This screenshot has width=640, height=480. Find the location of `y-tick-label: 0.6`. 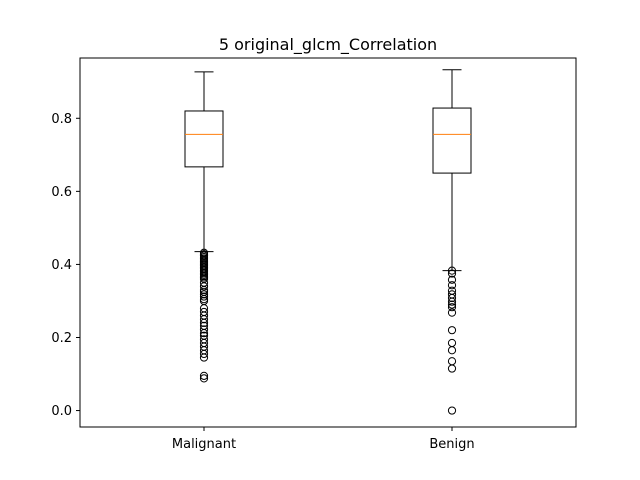

y-tick-label: 0.6 is located at coordinates (61, 192).